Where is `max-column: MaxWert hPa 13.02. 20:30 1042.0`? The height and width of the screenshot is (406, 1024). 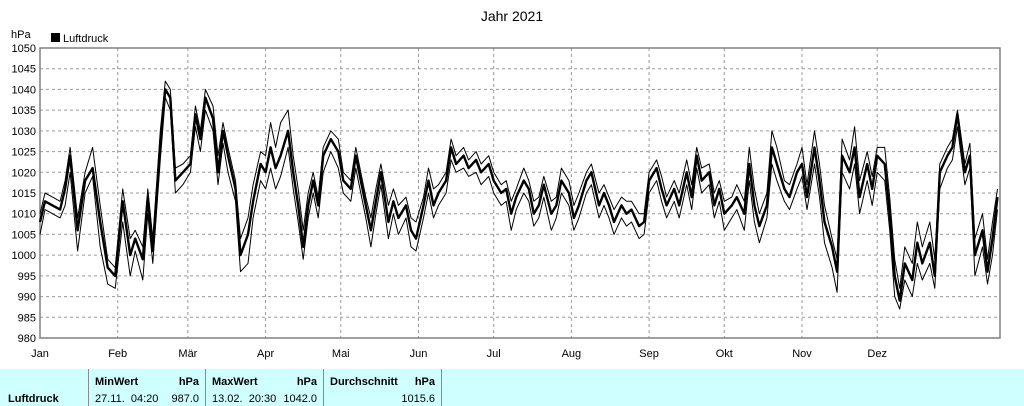
max-column: MaxWert hPa 13.02. 20:30 1042.0 is located at coordinates (264, 387).